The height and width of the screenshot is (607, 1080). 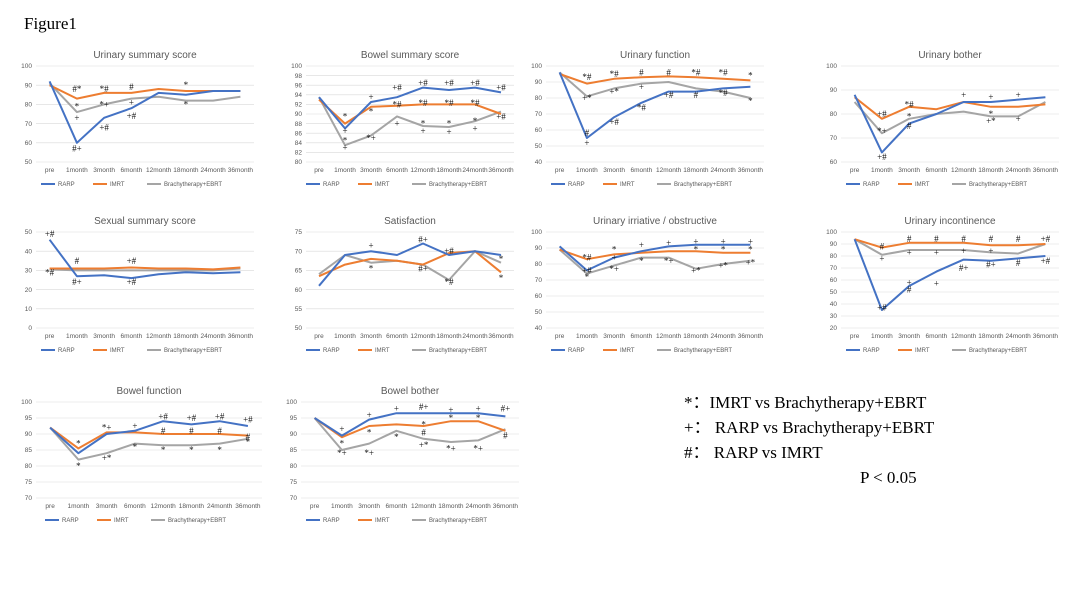 I want to click on y-tick-label: 95, so click(x=294, y=418).